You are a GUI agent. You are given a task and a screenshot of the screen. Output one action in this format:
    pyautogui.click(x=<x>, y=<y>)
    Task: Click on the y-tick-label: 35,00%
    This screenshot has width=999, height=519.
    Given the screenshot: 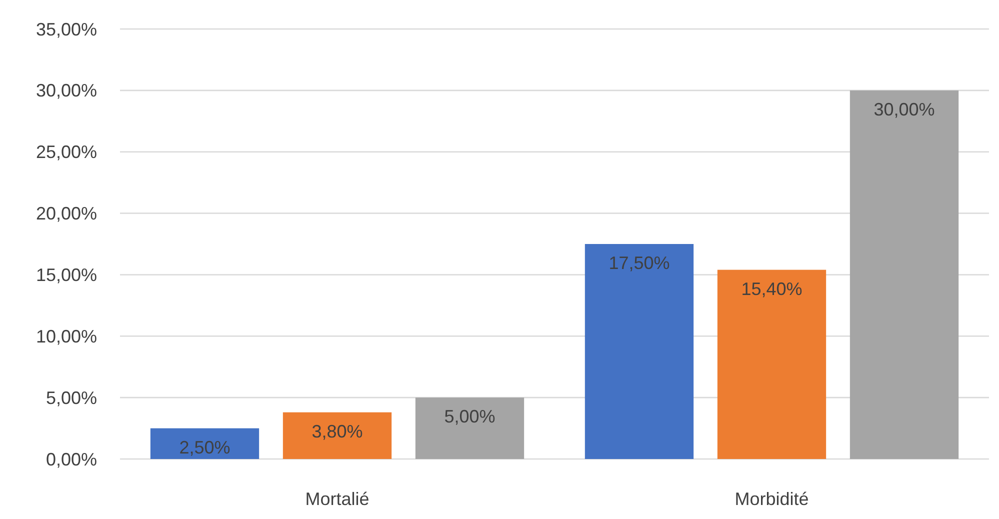 What is the action you would take?
    pyautogui.click(x=66, y=29)
    